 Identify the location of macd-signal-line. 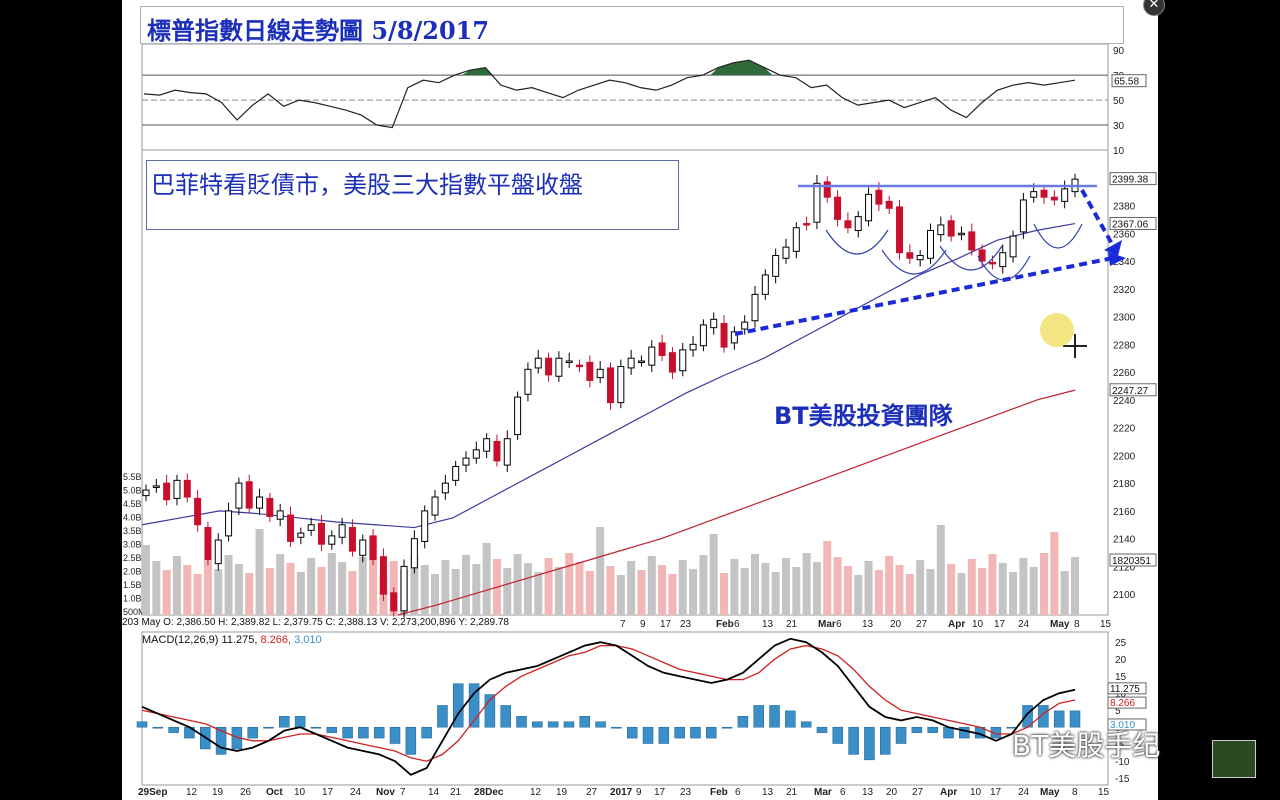
(608, 703).